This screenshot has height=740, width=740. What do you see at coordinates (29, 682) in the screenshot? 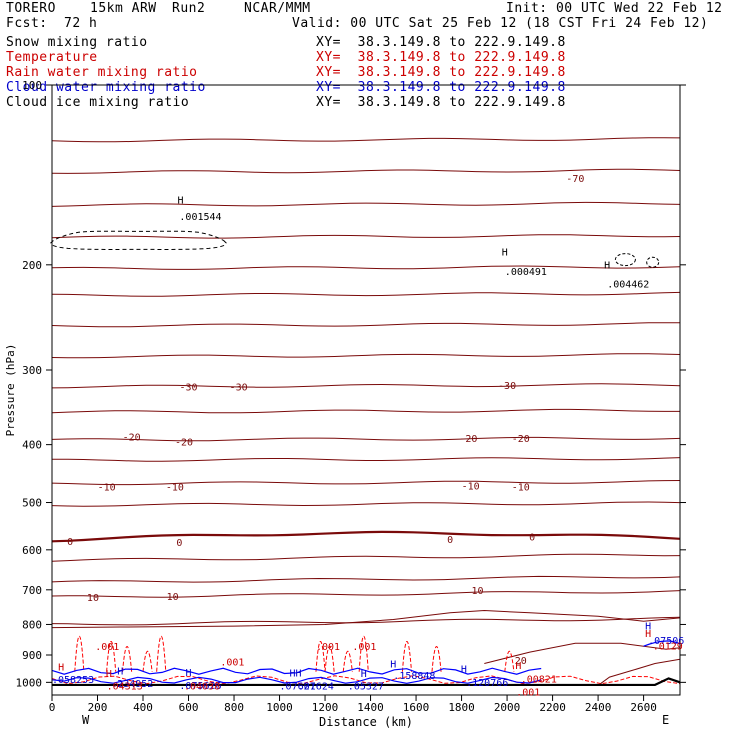
I see `y-tick-label-1000: 1000` at bounding box center [29, 682].